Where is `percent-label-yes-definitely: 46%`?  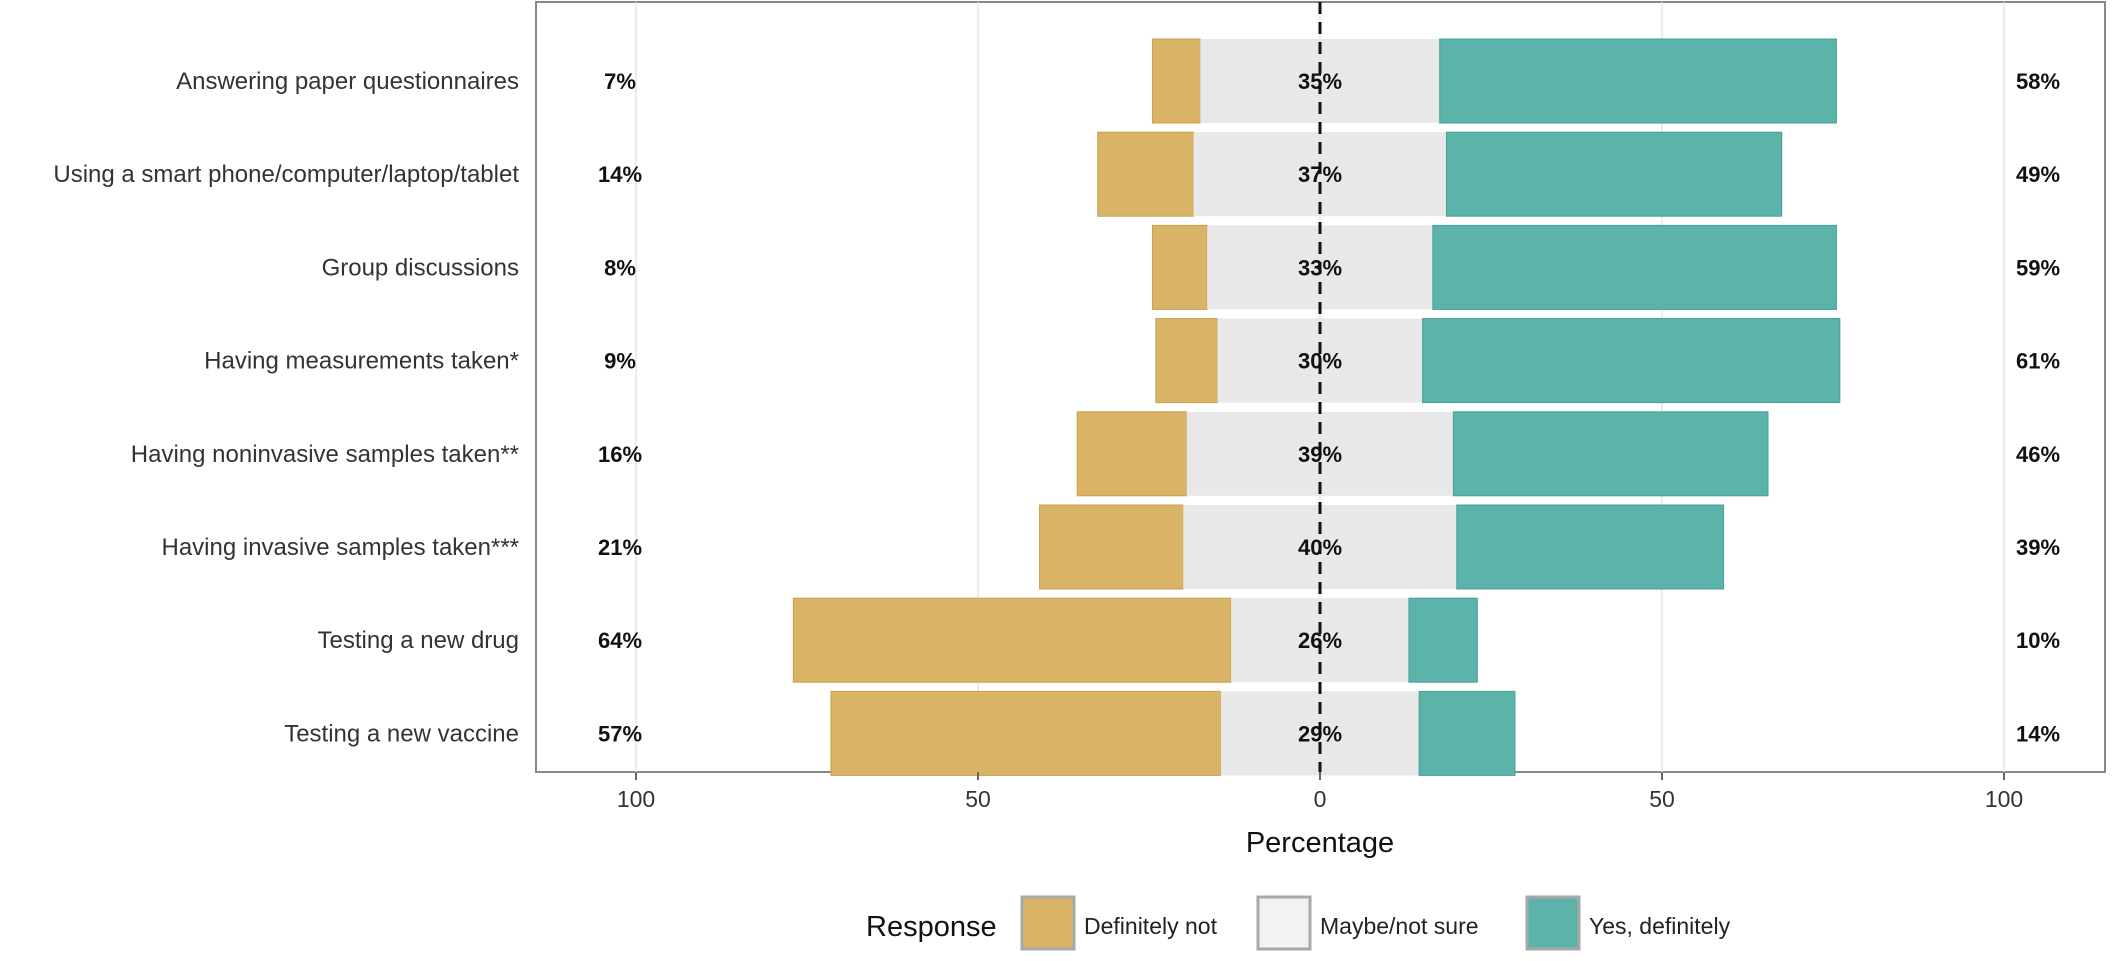
percent-label-yes-definitely: 46% is located at coordinates (2038, 454).